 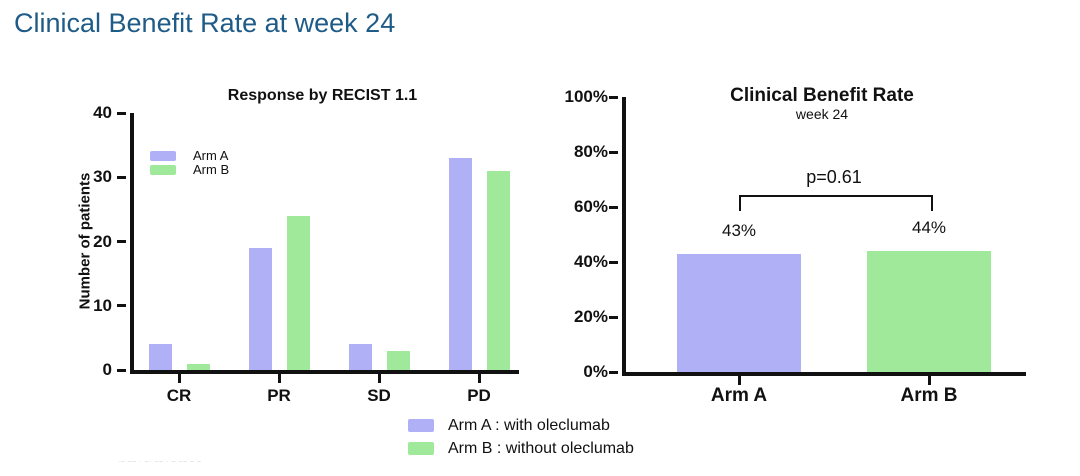 I want to click on category-label: Arm B, so click(x=929, y=395).